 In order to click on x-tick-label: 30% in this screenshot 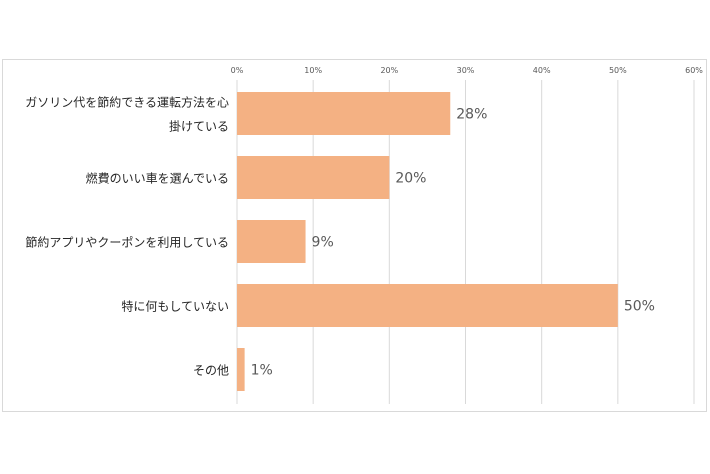, I will do `click(466, 70)`.